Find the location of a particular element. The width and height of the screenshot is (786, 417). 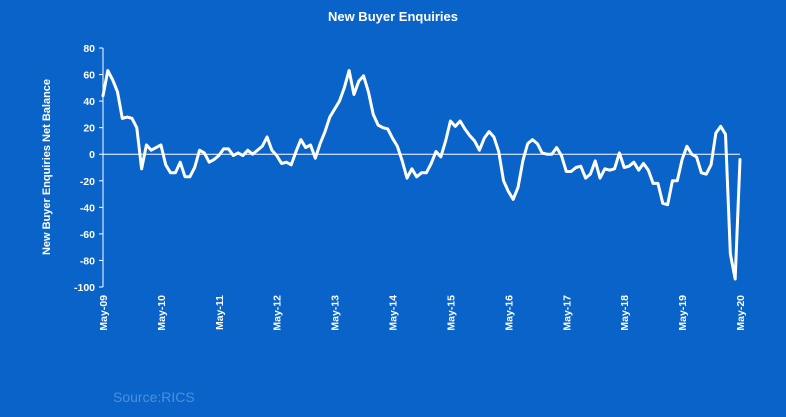

y-tick-label: 60 is located at coordinates (89, 76).